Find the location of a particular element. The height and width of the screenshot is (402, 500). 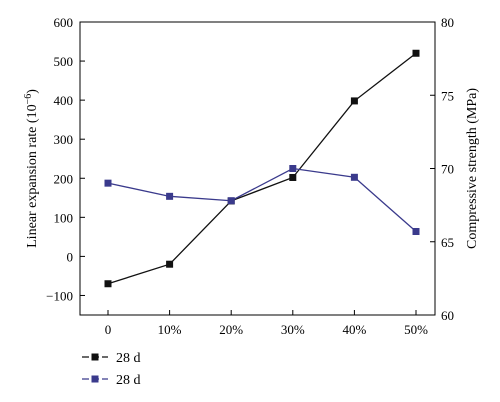

right-tick-label: 70 is located at coordinates (447, 169).